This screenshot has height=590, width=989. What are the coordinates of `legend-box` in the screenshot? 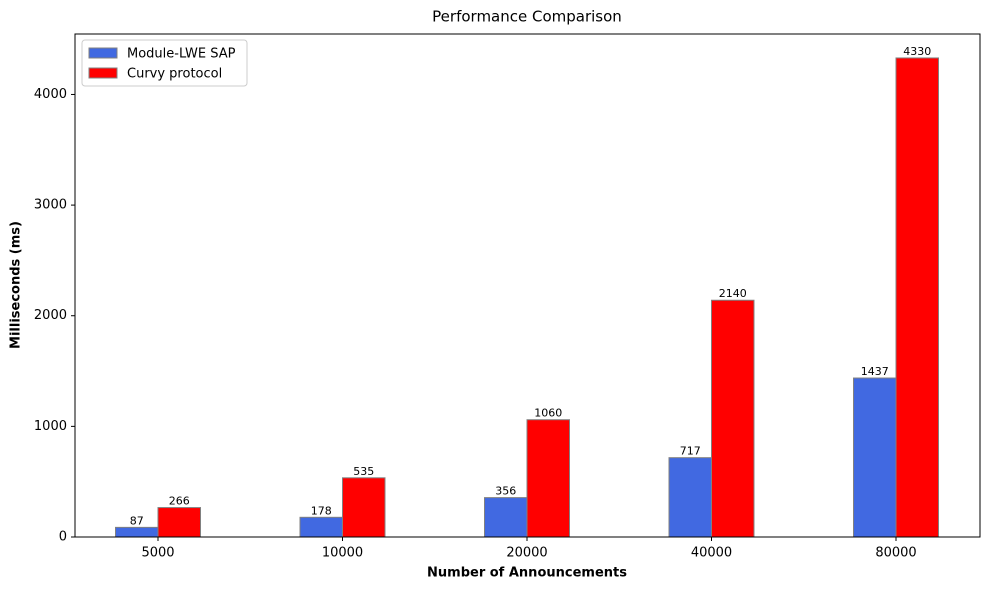 It's located at (164, 63).